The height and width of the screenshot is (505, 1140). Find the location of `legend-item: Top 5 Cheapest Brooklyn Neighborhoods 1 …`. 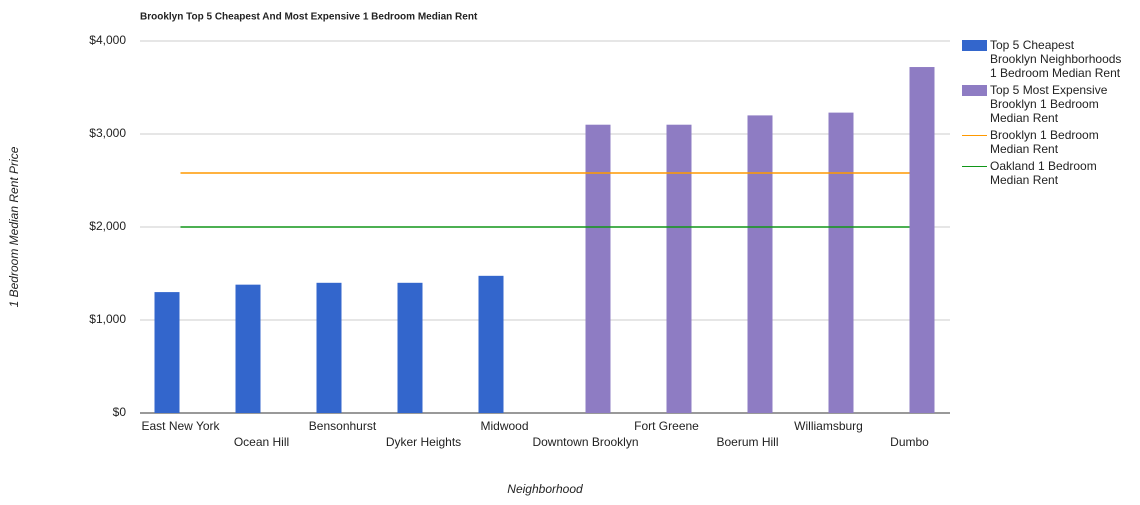

legend-item: Top 5 Cheapest Brooklyn Neighborhoods 1 … is located at coordinates (1042, 59).